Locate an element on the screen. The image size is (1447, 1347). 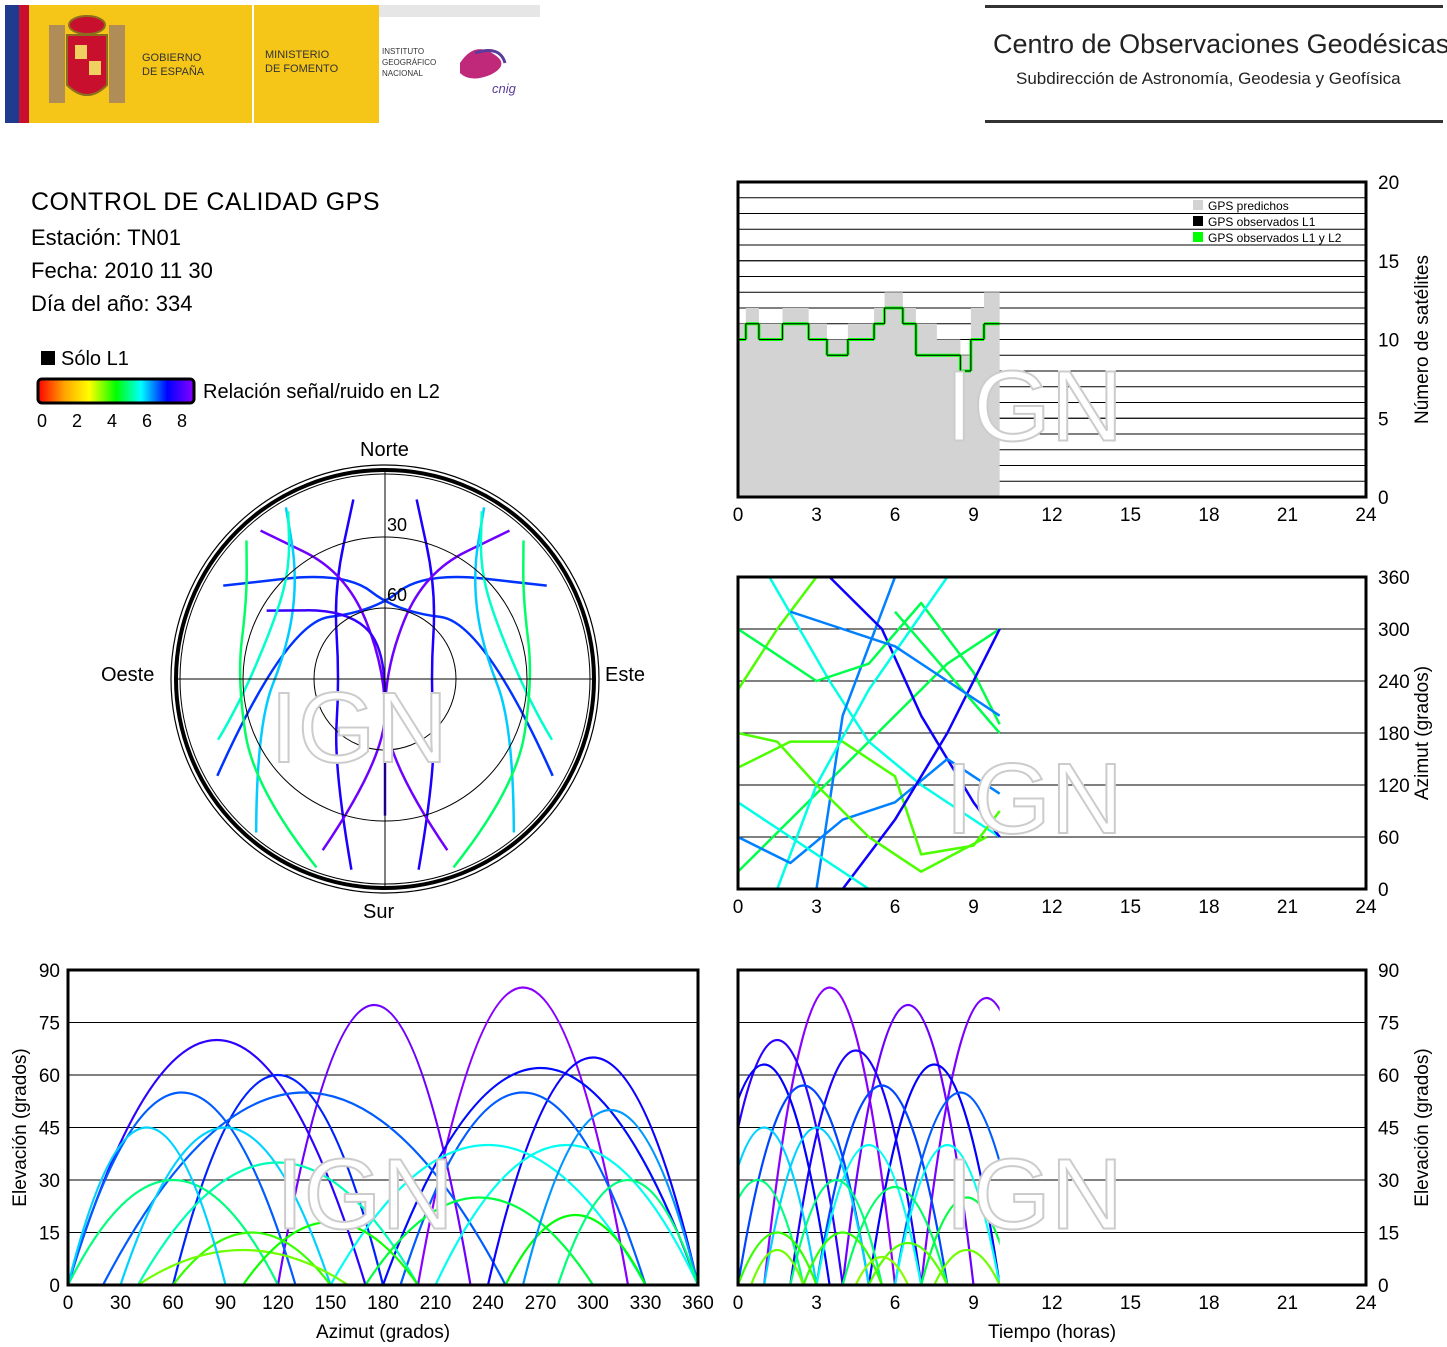
snr-label: Relación señal/ruido en L2 is located at coordinates (321, 392).